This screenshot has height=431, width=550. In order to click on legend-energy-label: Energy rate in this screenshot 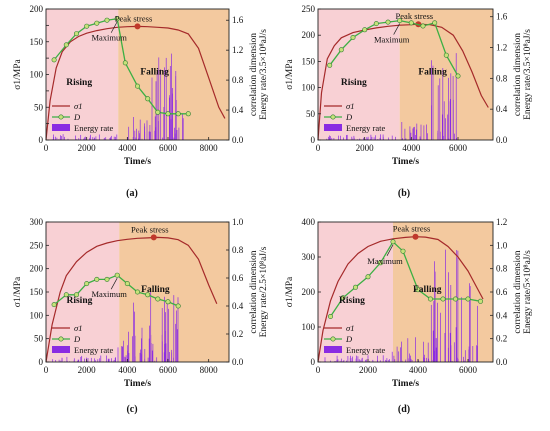, I will do `click(365, 350)`.